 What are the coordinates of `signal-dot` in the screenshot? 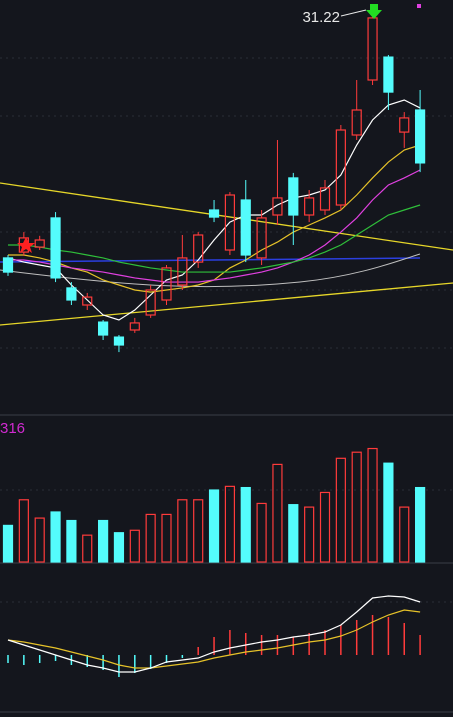 It's located at (419, 6).